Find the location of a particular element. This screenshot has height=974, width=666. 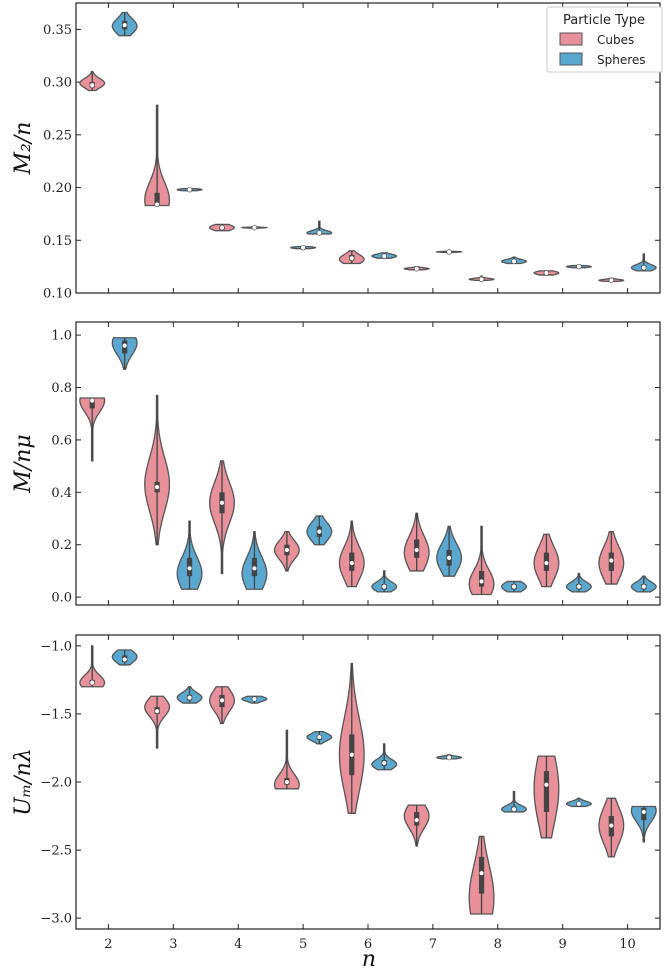

violin-cubes-n2 is located at coordinates (92, 666).